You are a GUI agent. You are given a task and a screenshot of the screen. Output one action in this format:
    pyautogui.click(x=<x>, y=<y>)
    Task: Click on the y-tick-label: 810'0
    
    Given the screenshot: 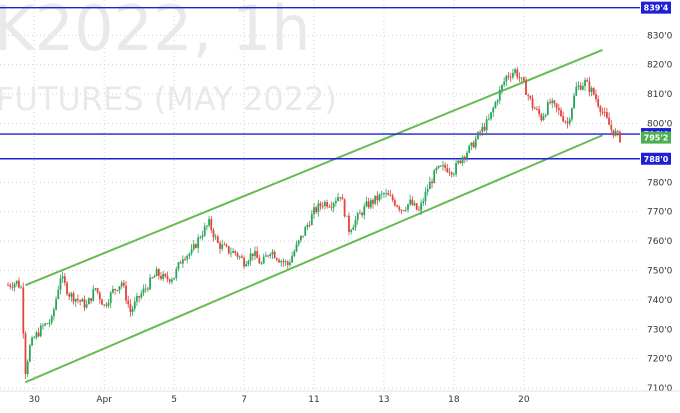 What is the action you would take?
    pyautogui.click(x=660, y=95)
    